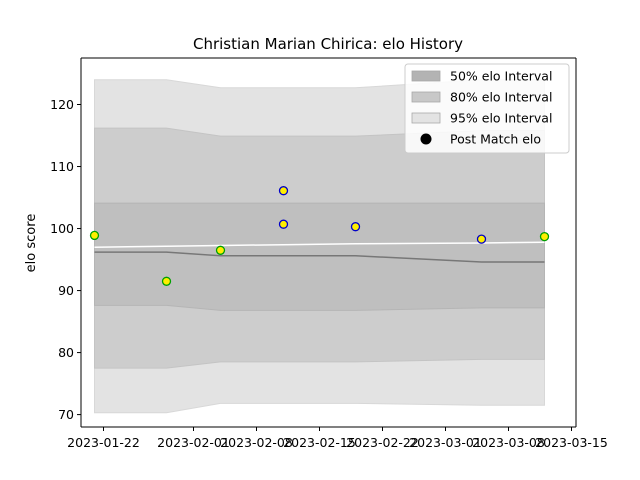 This screenshot has height=480, width=640. What do you see at coordinates (426, 139) in the screenshot?
I see `legend-marker` at bounding box center [426, 139].